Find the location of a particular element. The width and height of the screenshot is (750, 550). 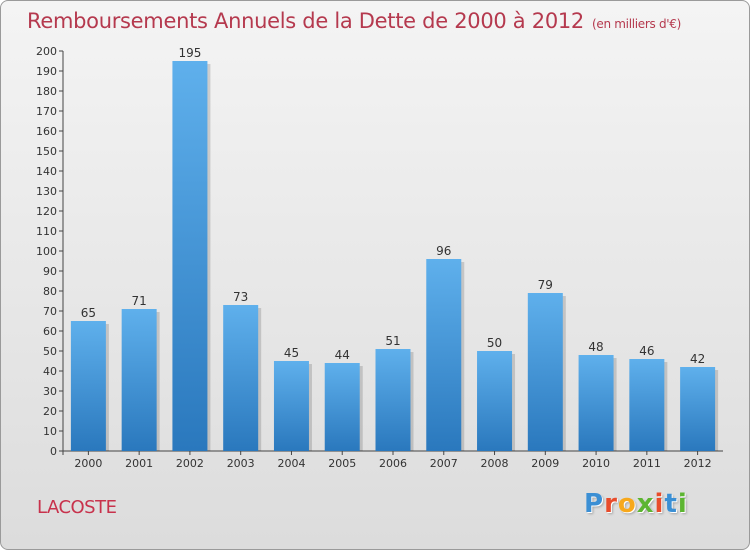

y-tick-label: 110 is located at coordinates (46, 231).